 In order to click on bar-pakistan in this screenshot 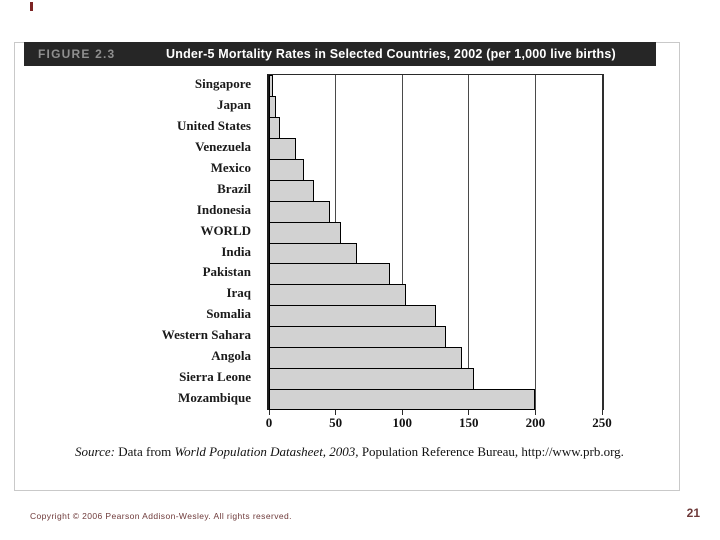, I will do `click(330, 274)`.